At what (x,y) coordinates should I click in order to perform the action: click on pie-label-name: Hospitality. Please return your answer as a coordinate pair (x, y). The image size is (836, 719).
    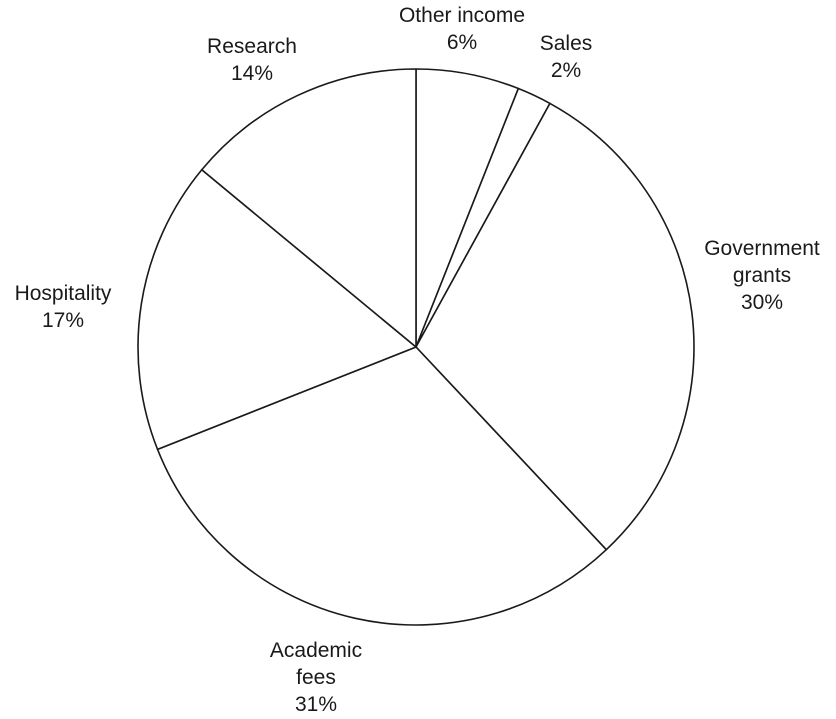
    Looking at the image, I should click on (63, 293).